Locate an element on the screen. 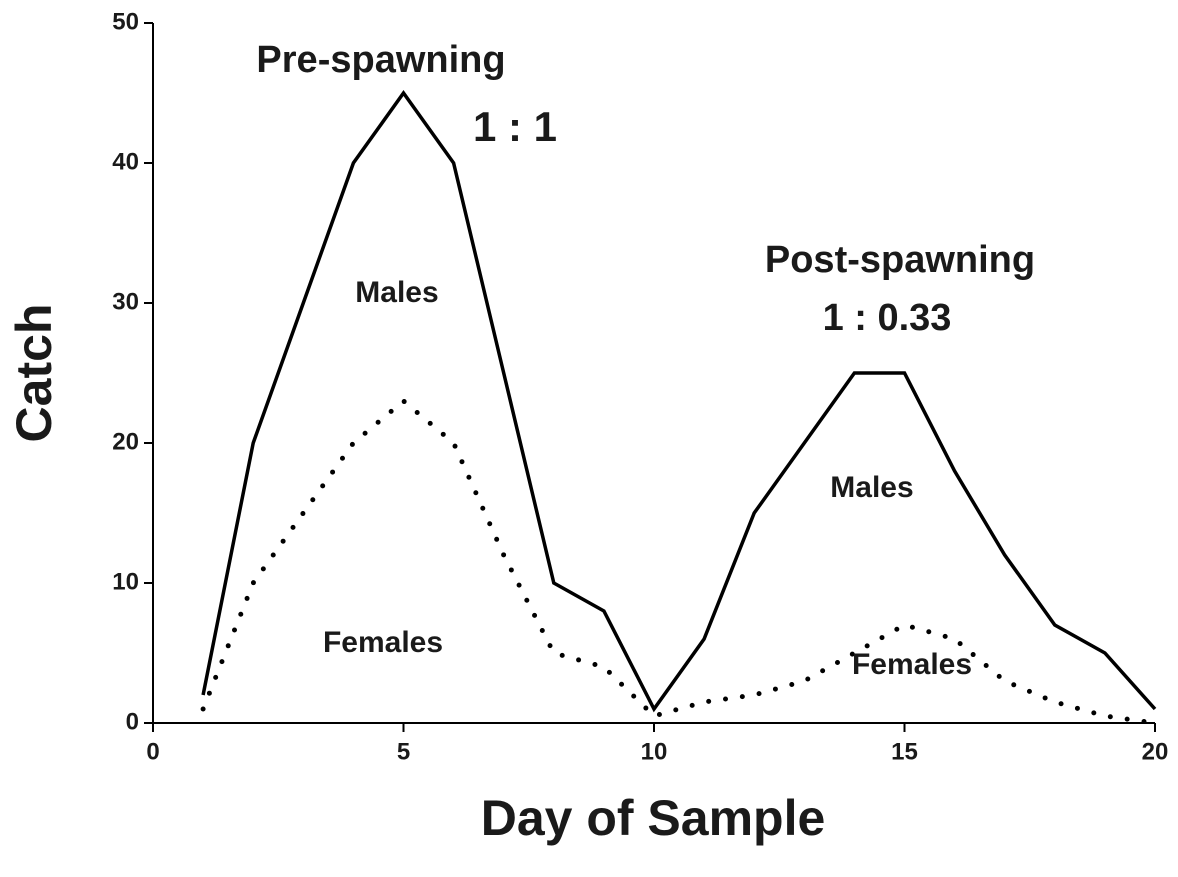 This screenshot has height=877, width=1178. x-tick-label: 15 is located at coordinates (904, 751).